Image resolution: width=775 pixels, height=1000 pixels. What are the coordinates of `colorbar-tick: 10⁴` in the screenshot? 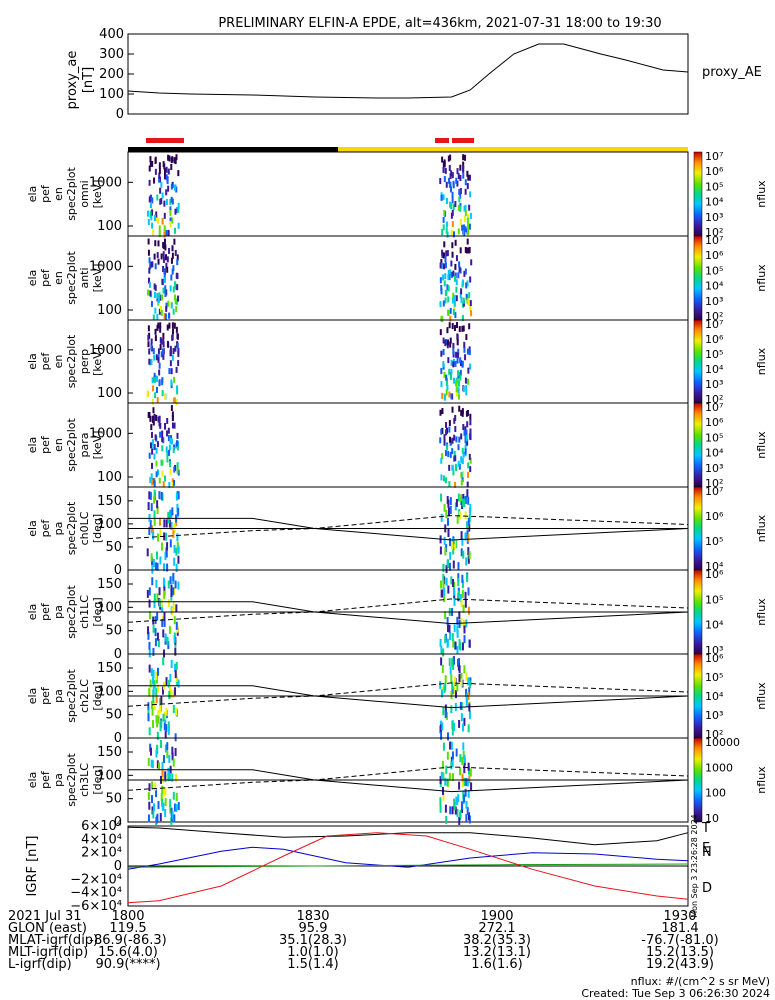 It's located at (714, 566).